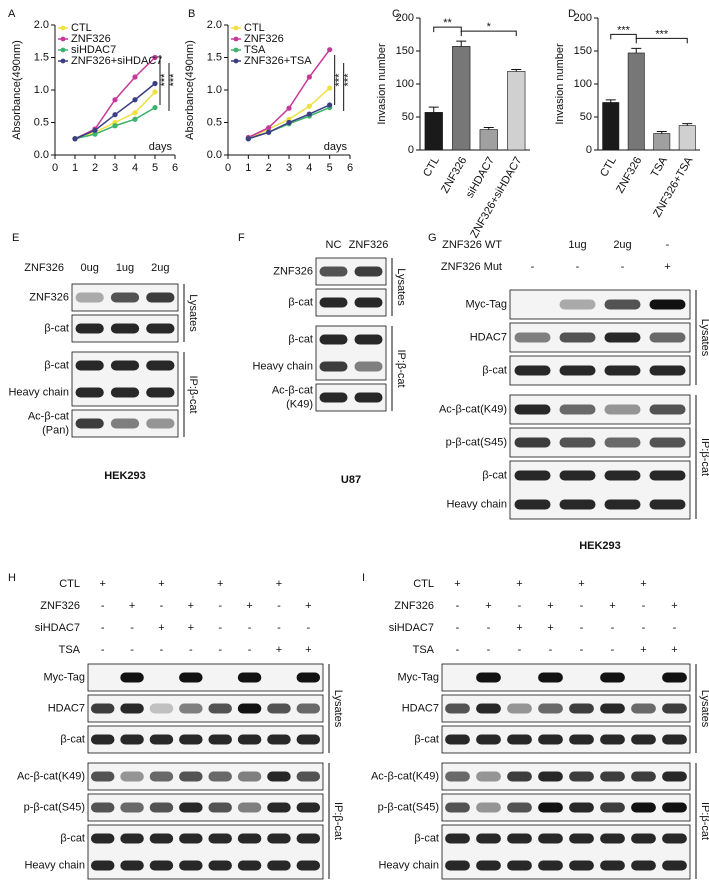  What do you see at coordinates (334, 245) in the screenshot?
I see `condition-mark: NC` at bounding box center [334, 245].